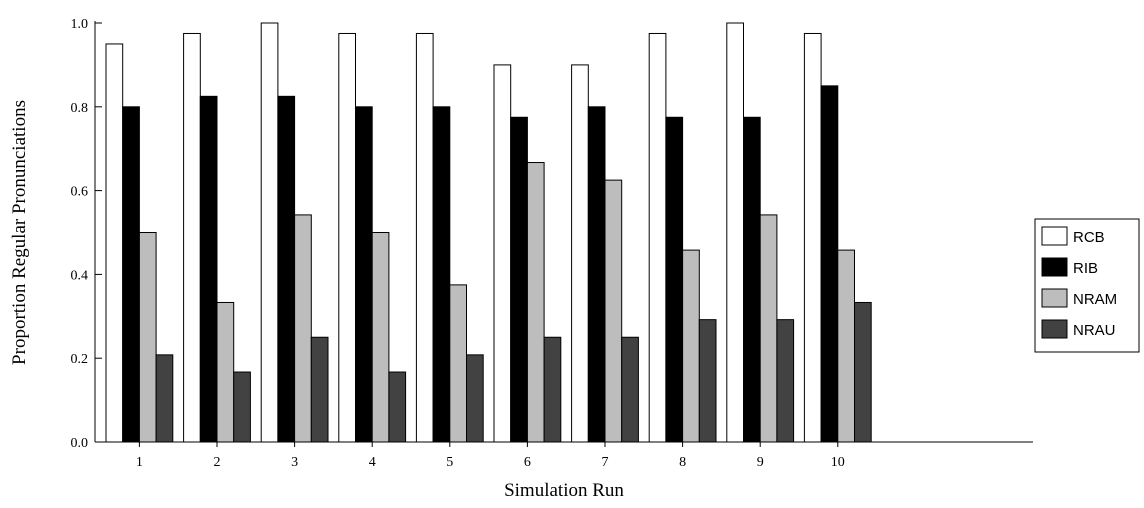  What do you see at coordinates (605, 462) in the screenshot?
I see `x-tick-label: 7` at bounding box center [605, 462].